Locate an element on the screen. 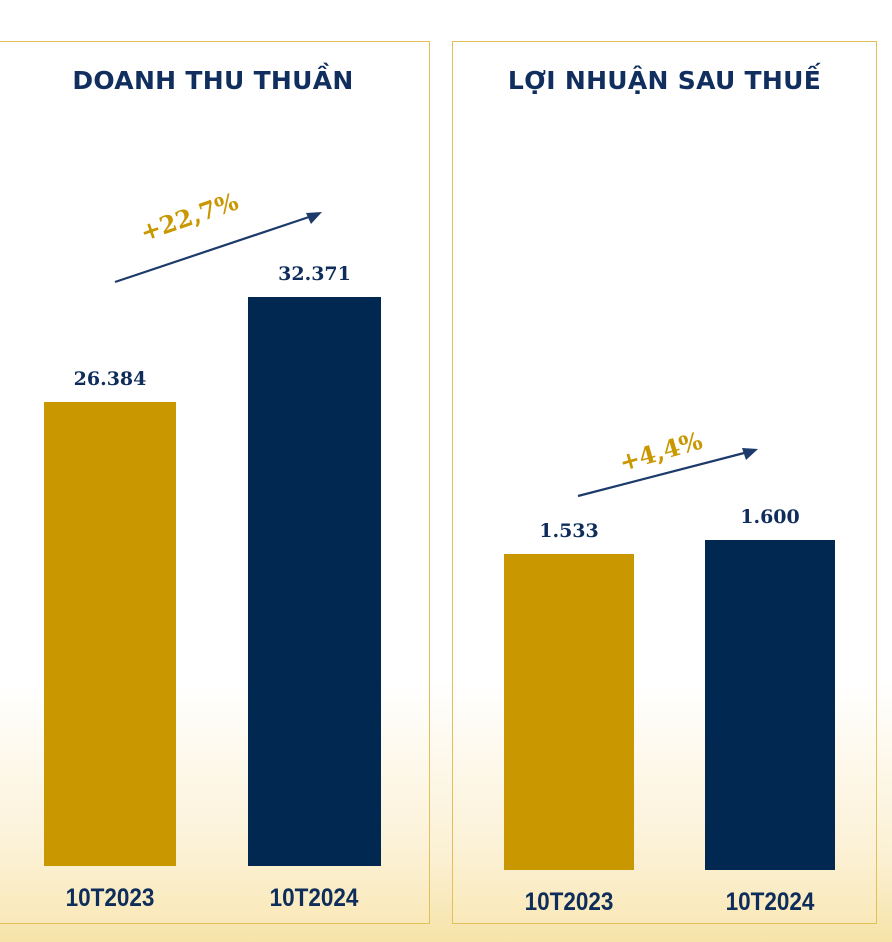  revenue-chart-title: DOANH THU THUẦN is located at coordinates (213, 80).